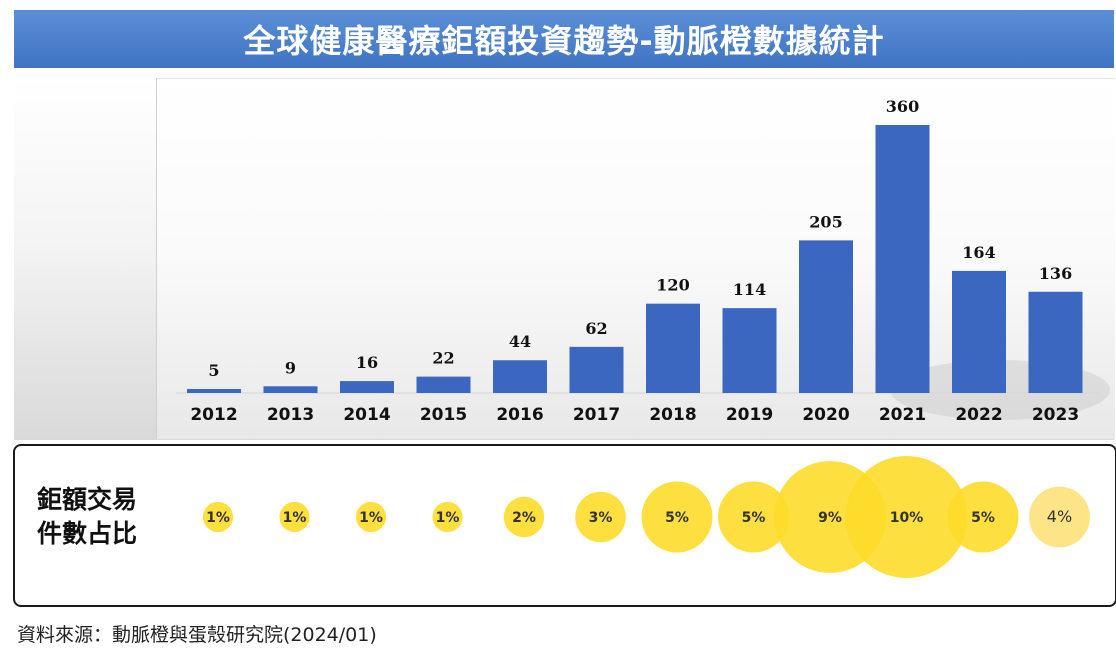 This screenshot has height=658, width=1116. I want to click on share-bubble-2014, so click(371, 517).